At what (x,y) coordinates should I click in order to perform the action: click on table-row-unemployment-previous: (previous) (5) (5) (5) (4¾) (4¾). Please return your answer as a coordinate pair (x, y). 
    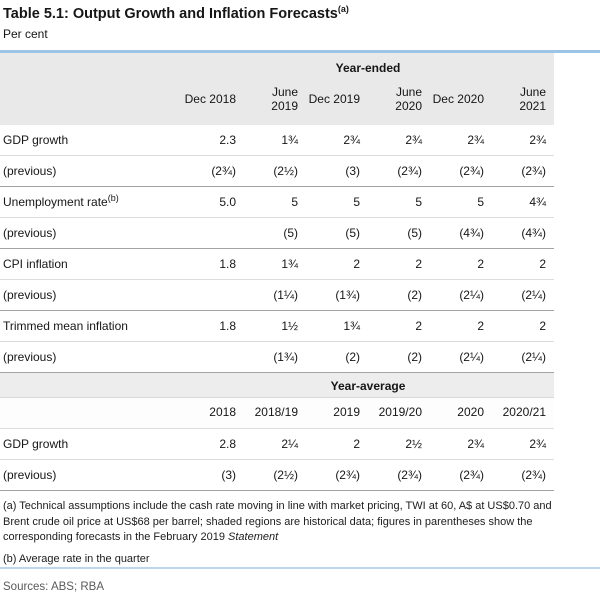
    Looking at the image, I should click on (277, 233).